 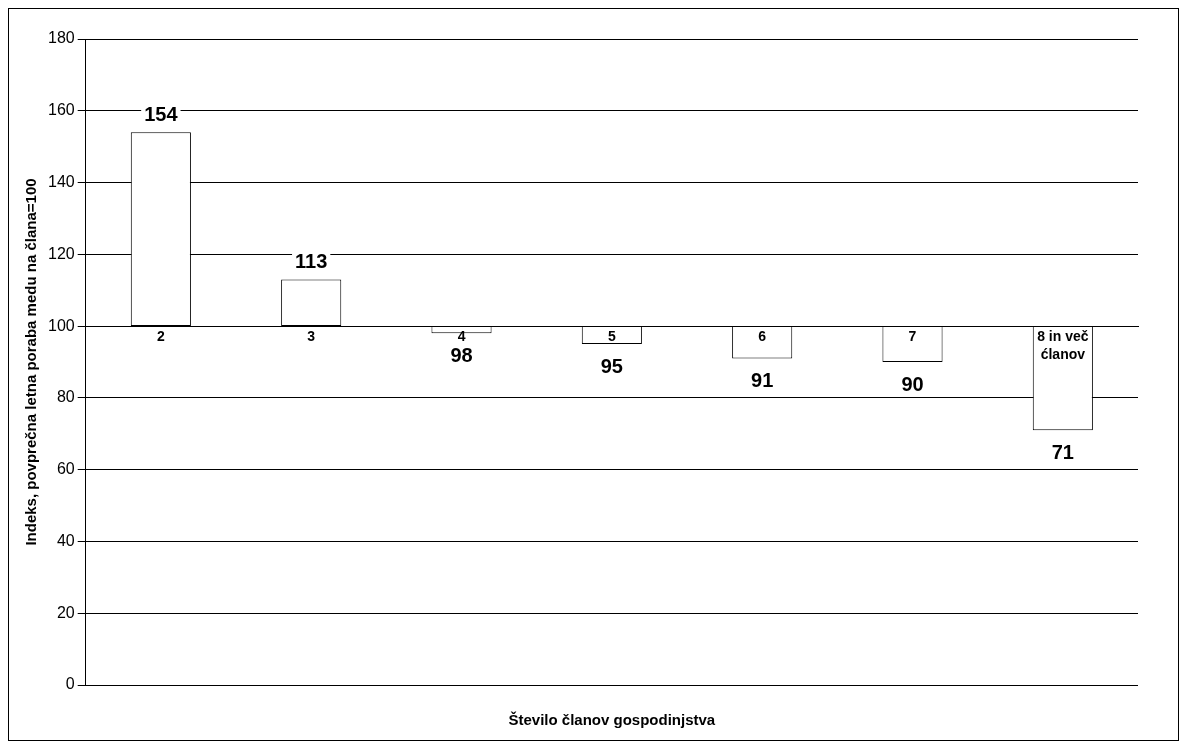 What do you see at coordinates (61, 38) in the screenshot?
I see `y-tick-label: 180` at bounding box center [61, 38].